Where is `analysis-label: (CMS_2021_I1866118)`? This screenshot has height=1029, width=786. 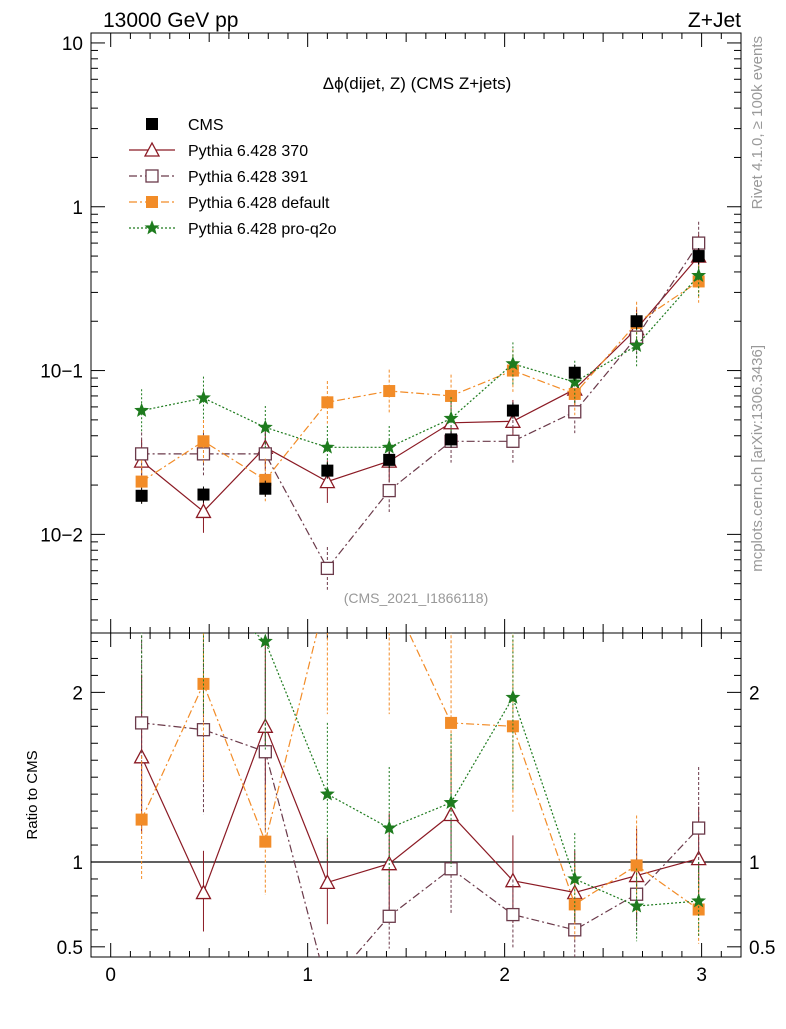 analysis-label: (CMS_2021_I1866118) is located at coordinates (416, 598).